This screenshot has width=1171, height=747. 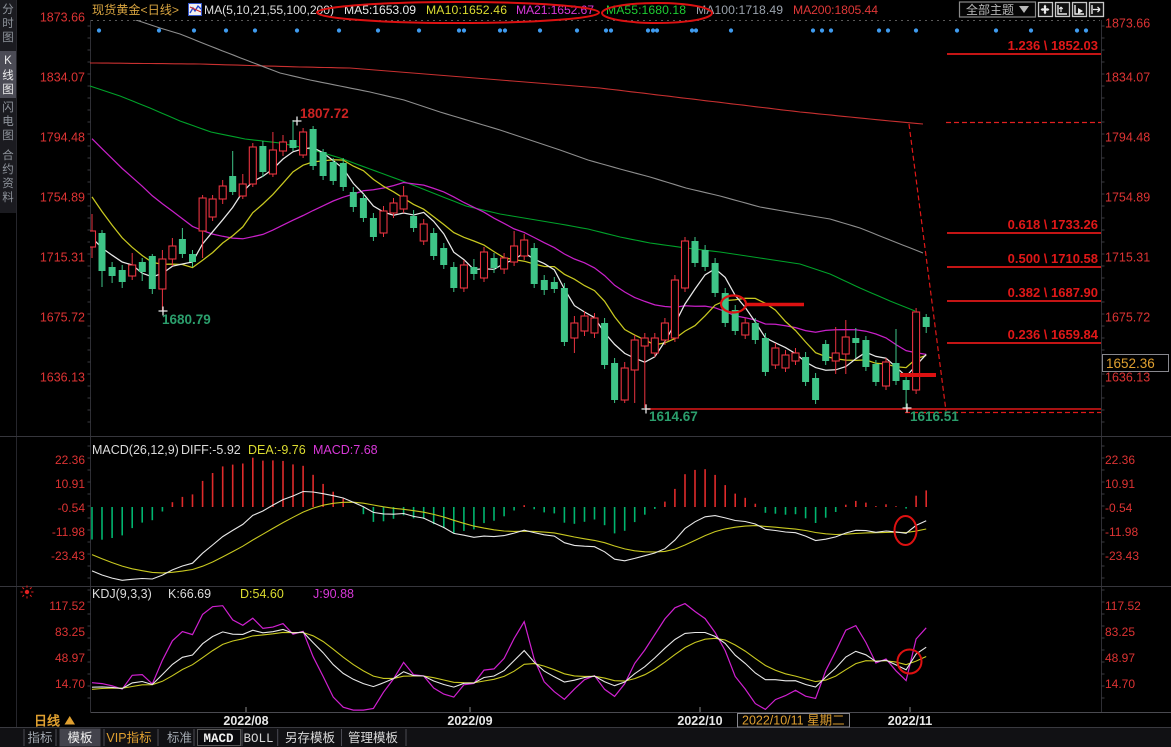 What do you see at coordinates (39, 737) in the screenshot?
I see `svg-text: 指标` at bounding box center [39, 737].